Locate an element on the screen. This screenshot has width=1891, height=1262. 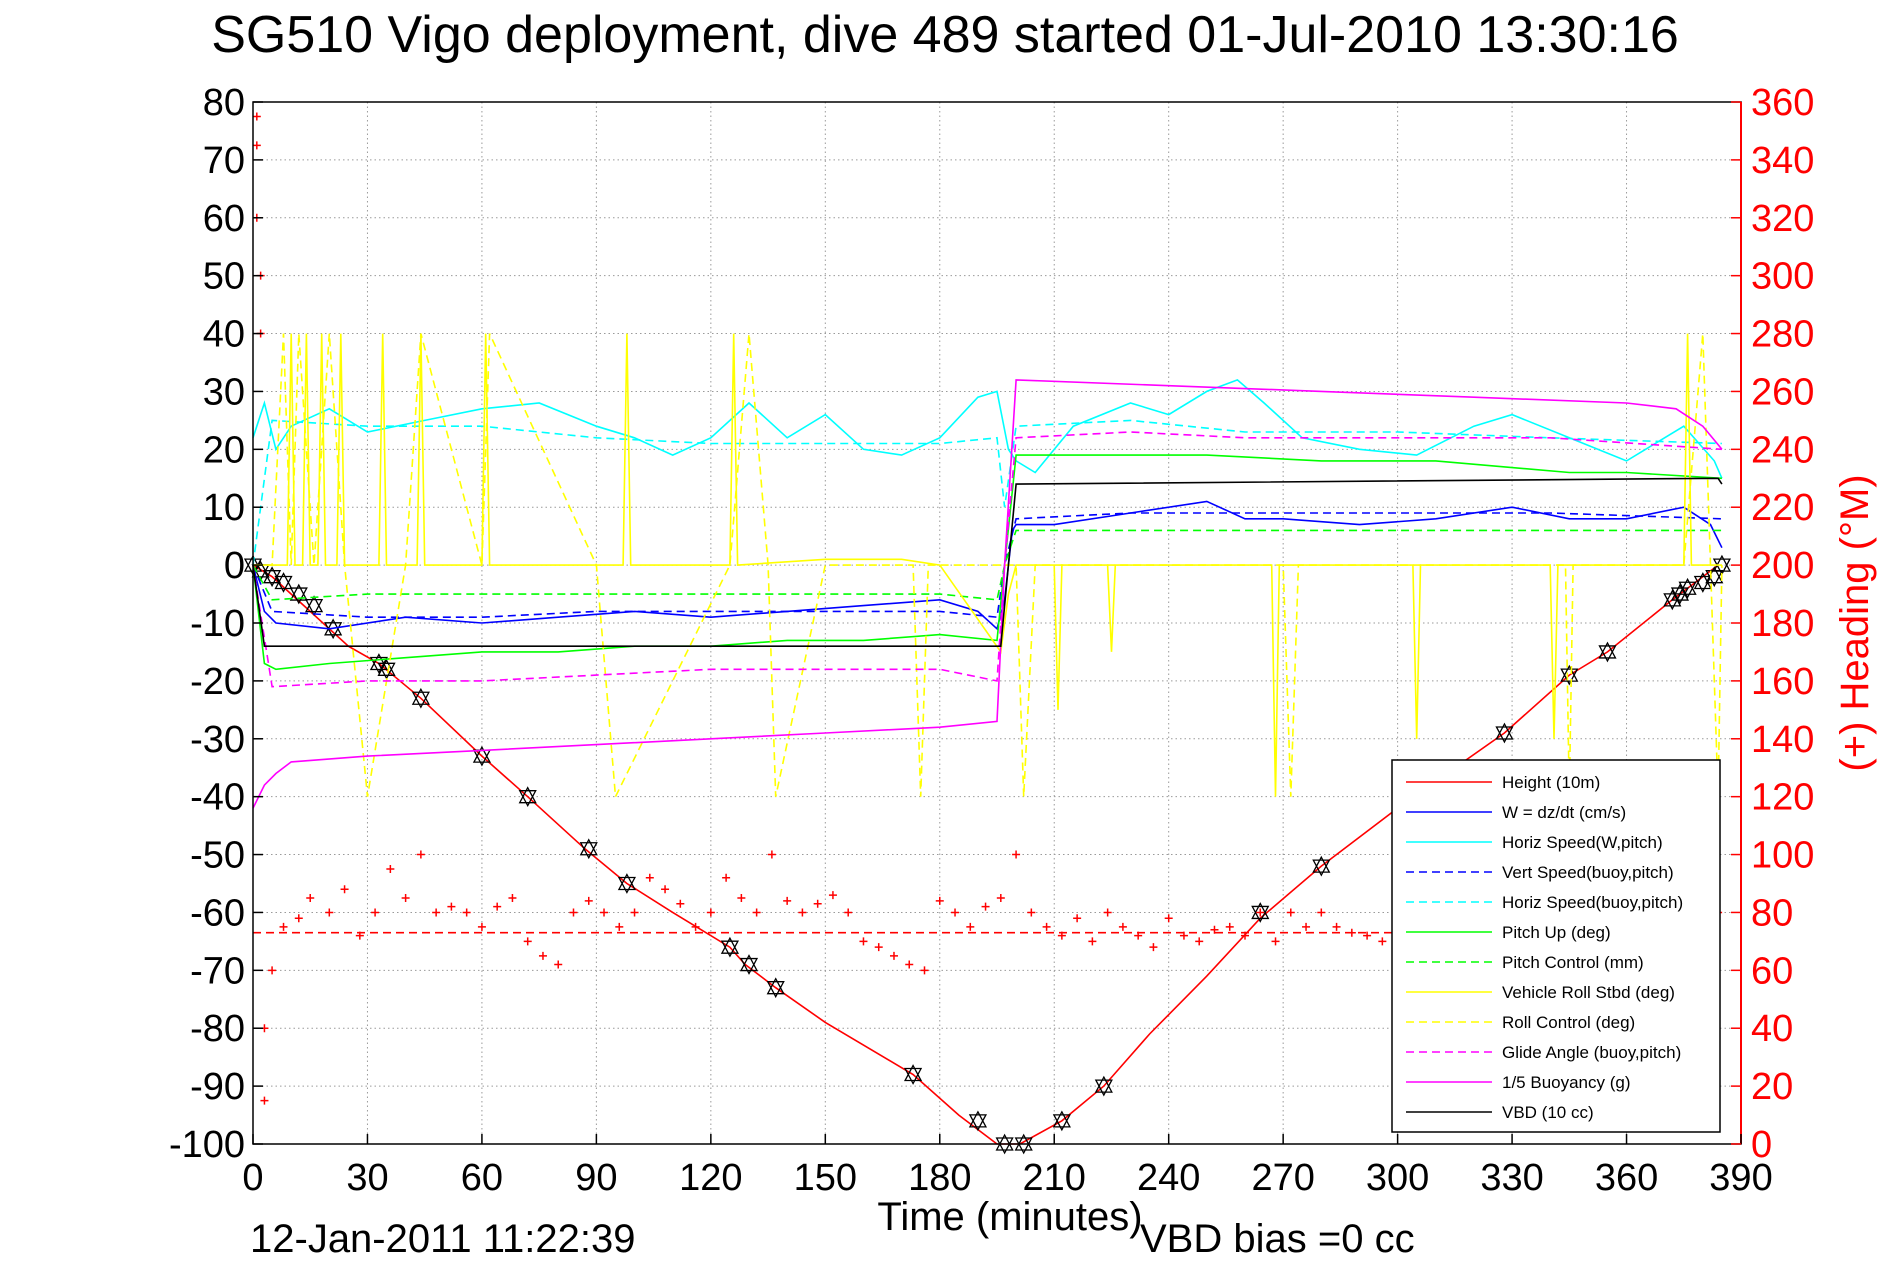
legend-label-horiz_speed_buoy: Horiz Speed(buoy,pitch) is located at coordinates (1592, 902).